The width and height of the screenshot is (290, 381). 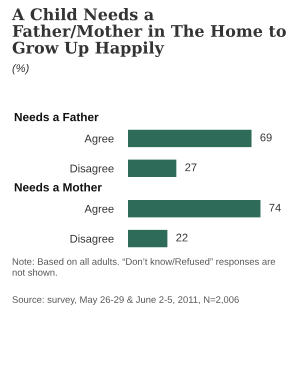 I want to click on text: Needs a Mother, so click(x=58, y=187).